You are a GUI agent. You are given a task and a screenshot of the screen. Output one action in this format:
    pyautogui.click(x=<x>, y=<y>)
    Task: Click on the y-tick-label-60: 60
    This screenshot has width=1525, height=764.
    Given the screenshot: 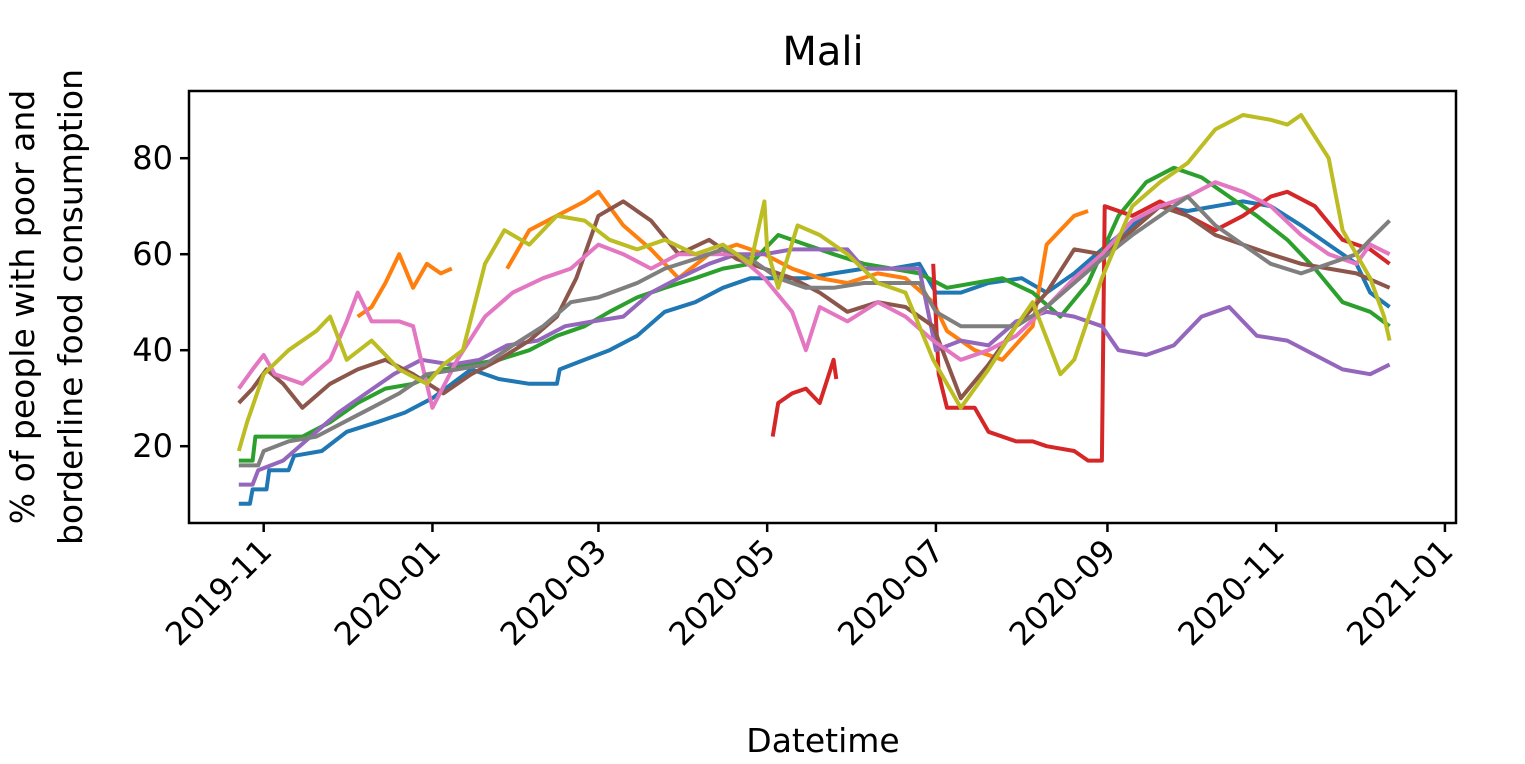 What is the action you would take?
    pyautogui.click(x=152, y=254)
    